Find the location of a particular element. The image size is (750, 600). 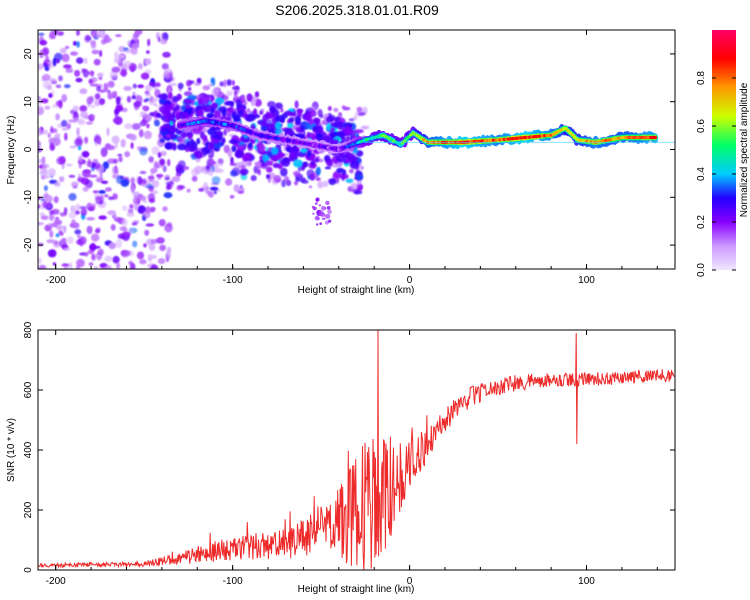

x-tick-label: 0 is located at coordinates (410, 280).